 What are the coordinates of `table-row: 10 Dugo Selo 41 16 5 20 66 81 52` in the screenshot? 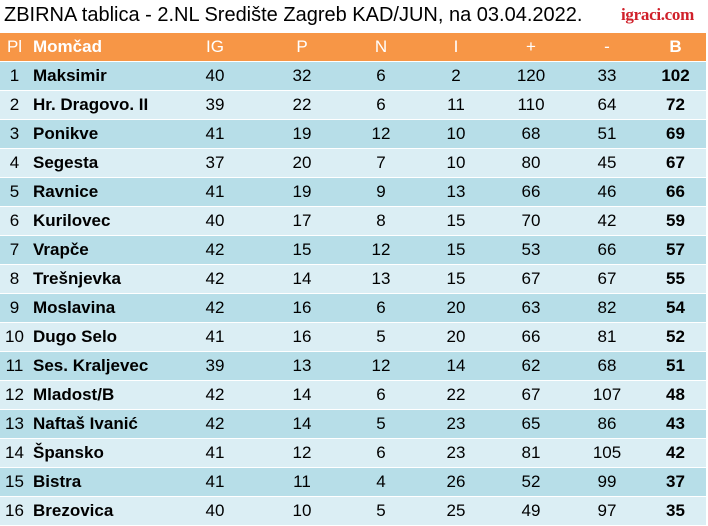 It's located at (353, 337).